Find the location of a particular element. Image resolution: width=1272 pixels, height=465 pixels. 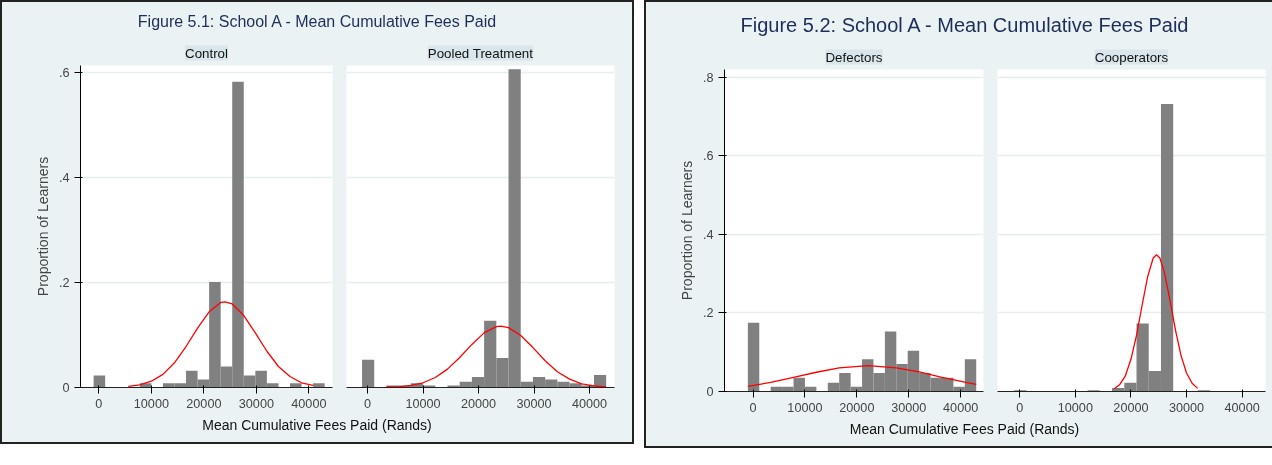

y-tick-label: .8 is located at coordinates (708, 77).